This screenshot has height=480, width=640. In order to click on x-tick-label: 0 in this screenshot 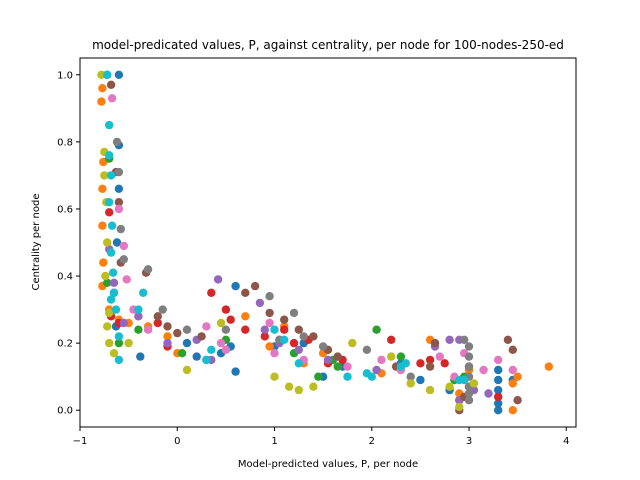, I will do `click(177, 441)`.